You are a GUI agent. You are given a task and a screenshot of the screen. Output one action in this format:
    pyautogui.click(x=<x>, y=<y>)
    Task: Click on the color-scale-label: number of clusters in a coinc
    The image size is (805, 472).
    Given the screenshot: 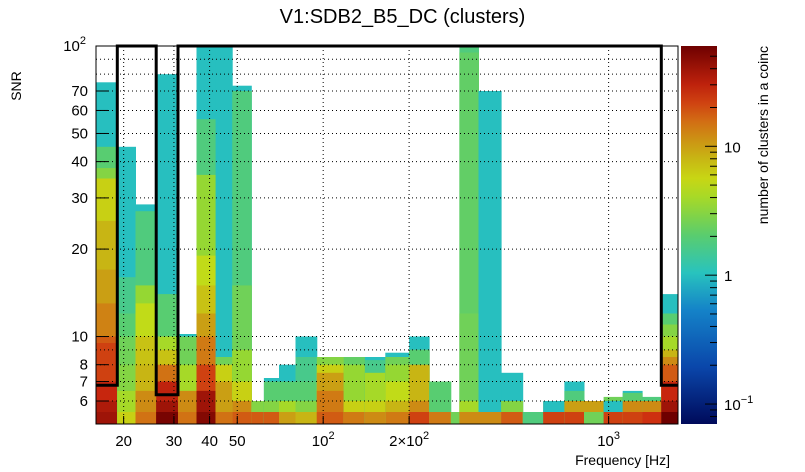 What is the action you would take?
    pyautogui.click(x=763, y=135)
    